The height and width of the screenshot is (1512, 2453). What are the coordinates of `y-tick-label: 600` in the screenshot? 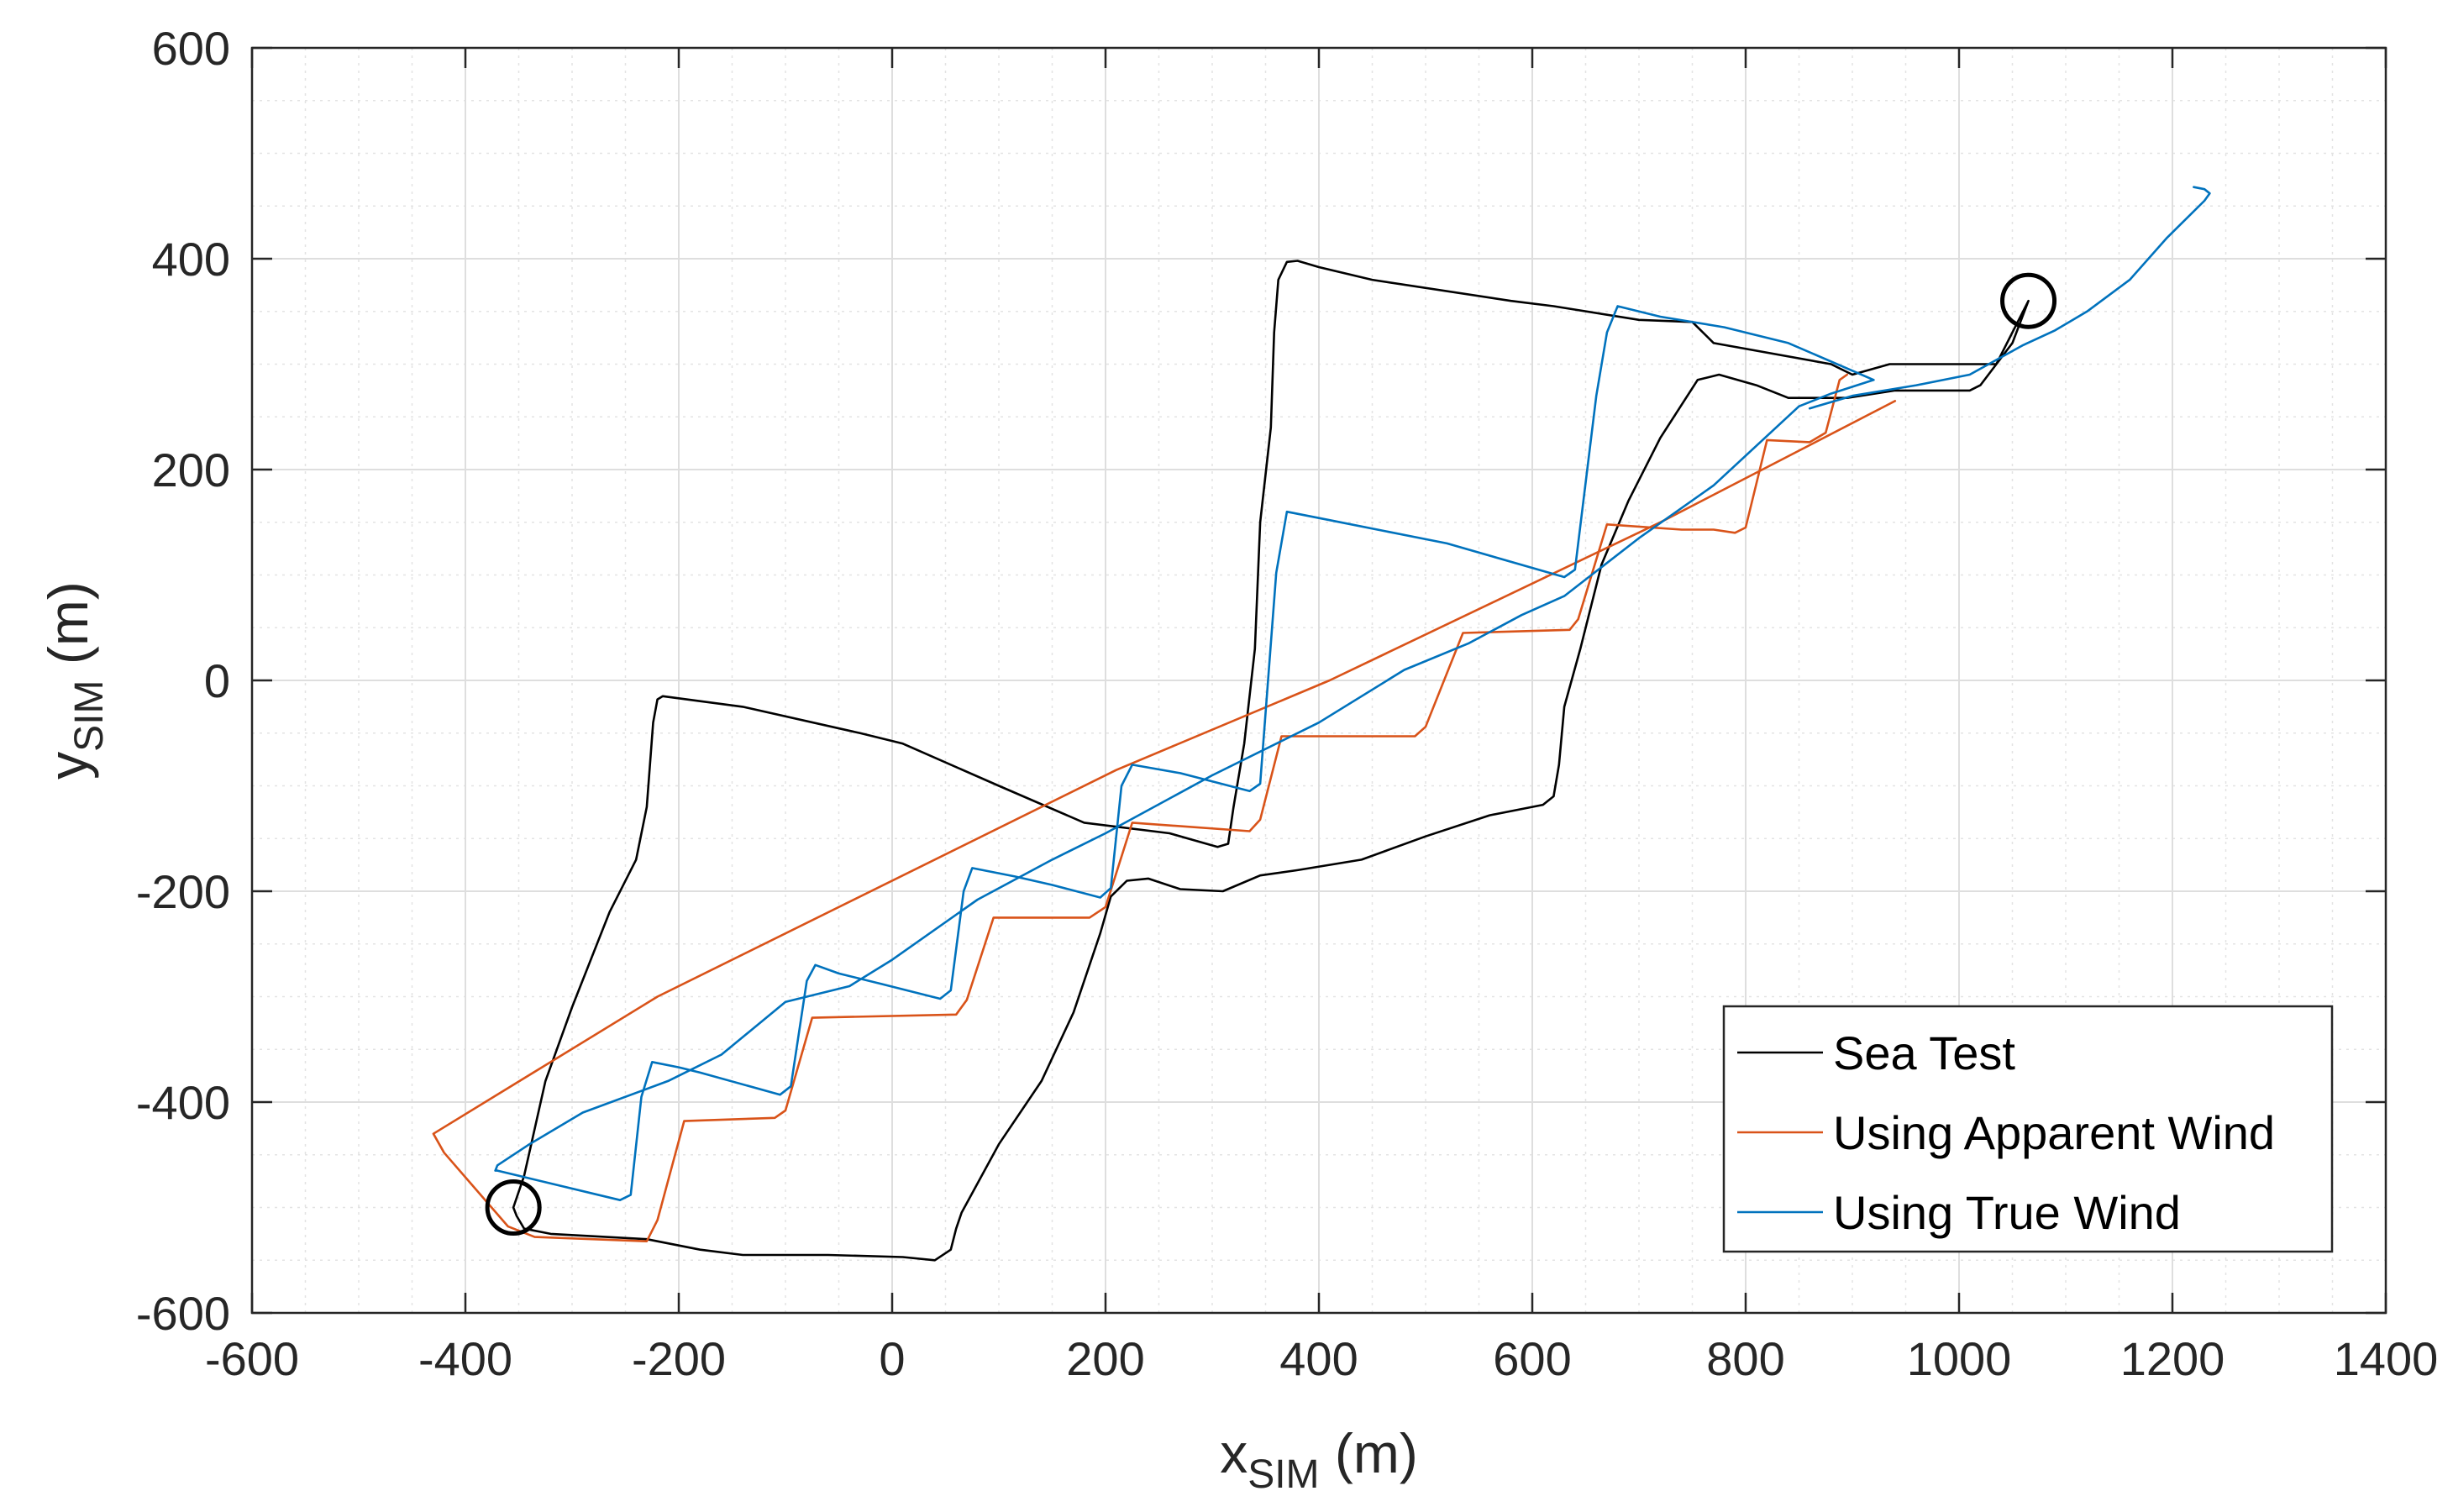 It's located at (191, 48).